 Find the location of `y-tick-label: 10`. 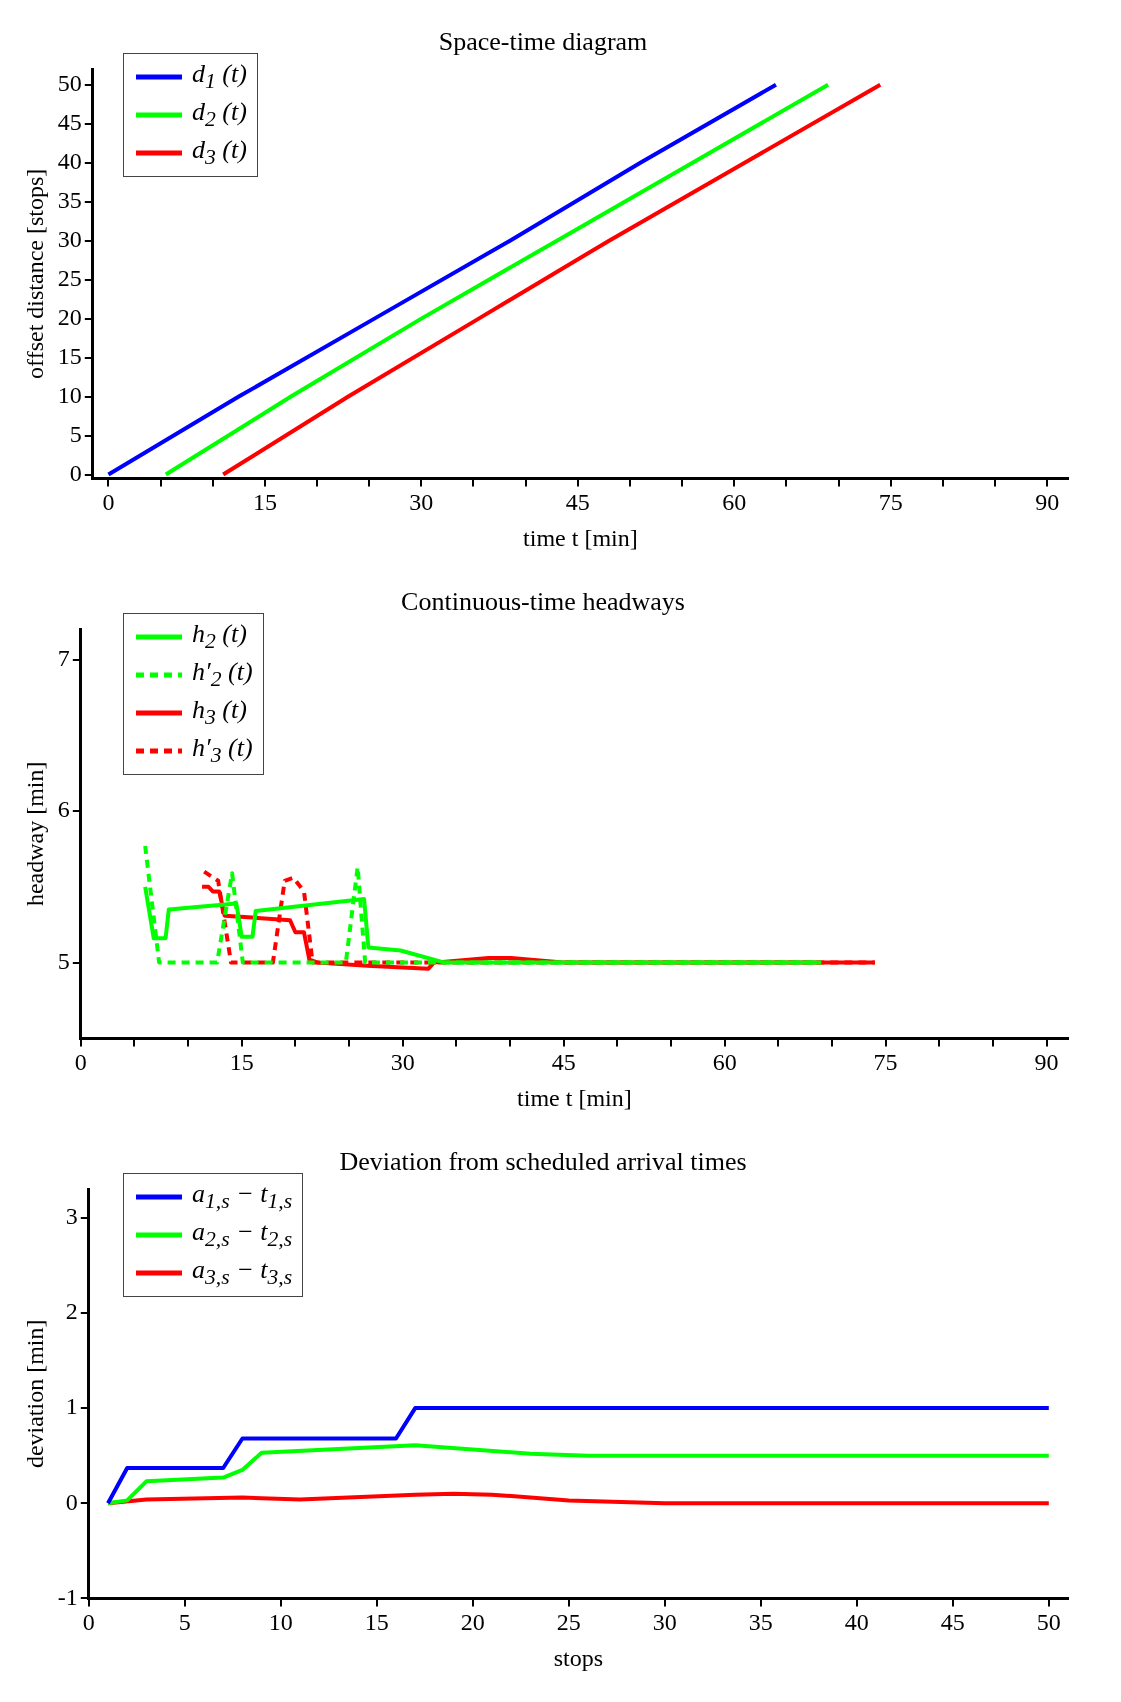

y-tick-label: 10 is located at coordinates (69, 394).